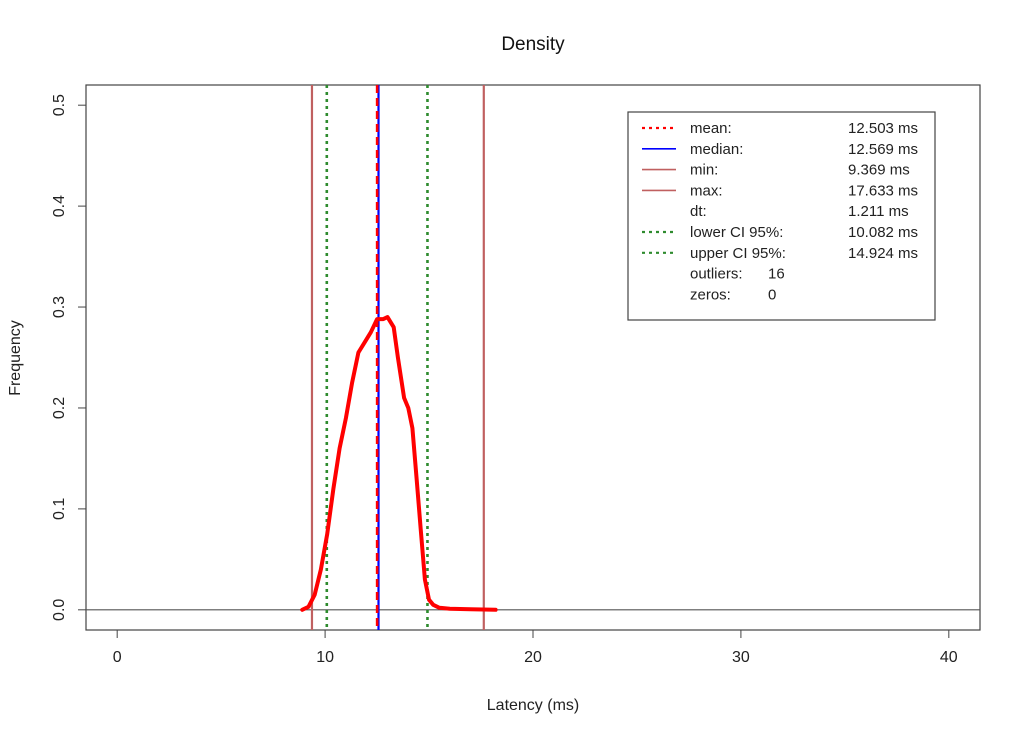  What do you see at coordinates (949, 657) in the screenshot?
I see `x-tick-label: 40` at bounding box center [949, 657].